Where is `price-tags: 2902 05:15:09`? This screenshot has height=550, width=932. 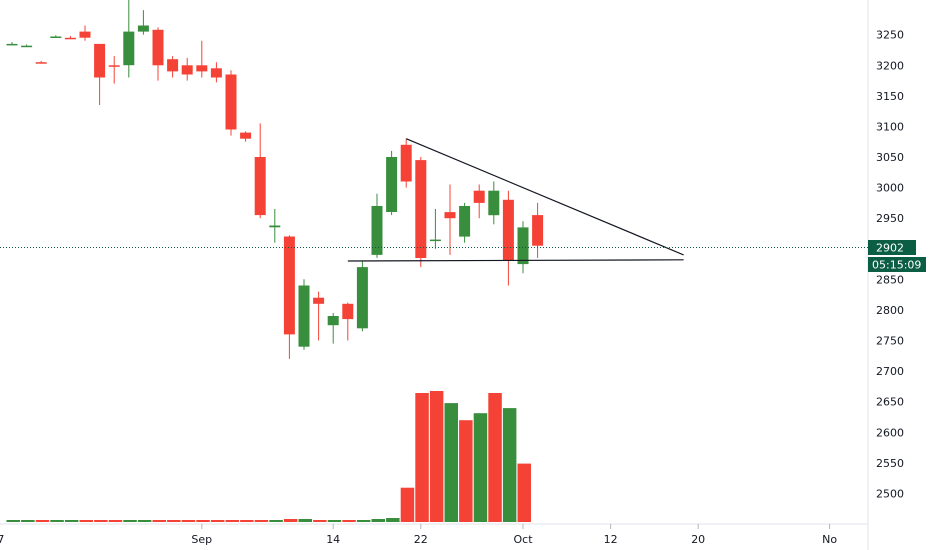
price-tags: 2902 05:15:09 is located at coordinates (897, 256).